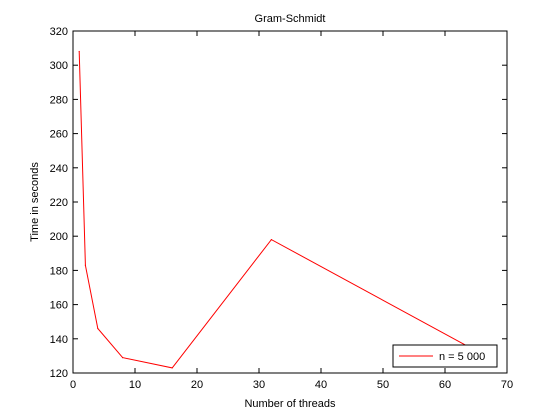 The height and width of the screenshot is (420, 560). I want to click on y-axis-label: Time in seconds, so click(35, 202).